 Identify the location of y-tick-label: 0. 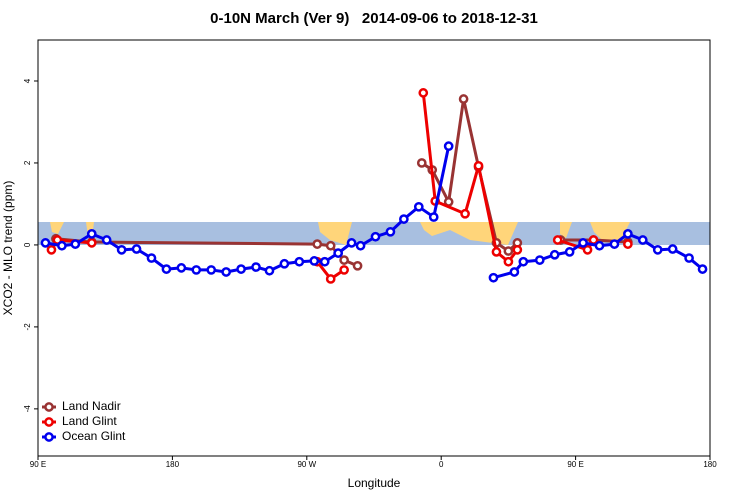
(27, 244).